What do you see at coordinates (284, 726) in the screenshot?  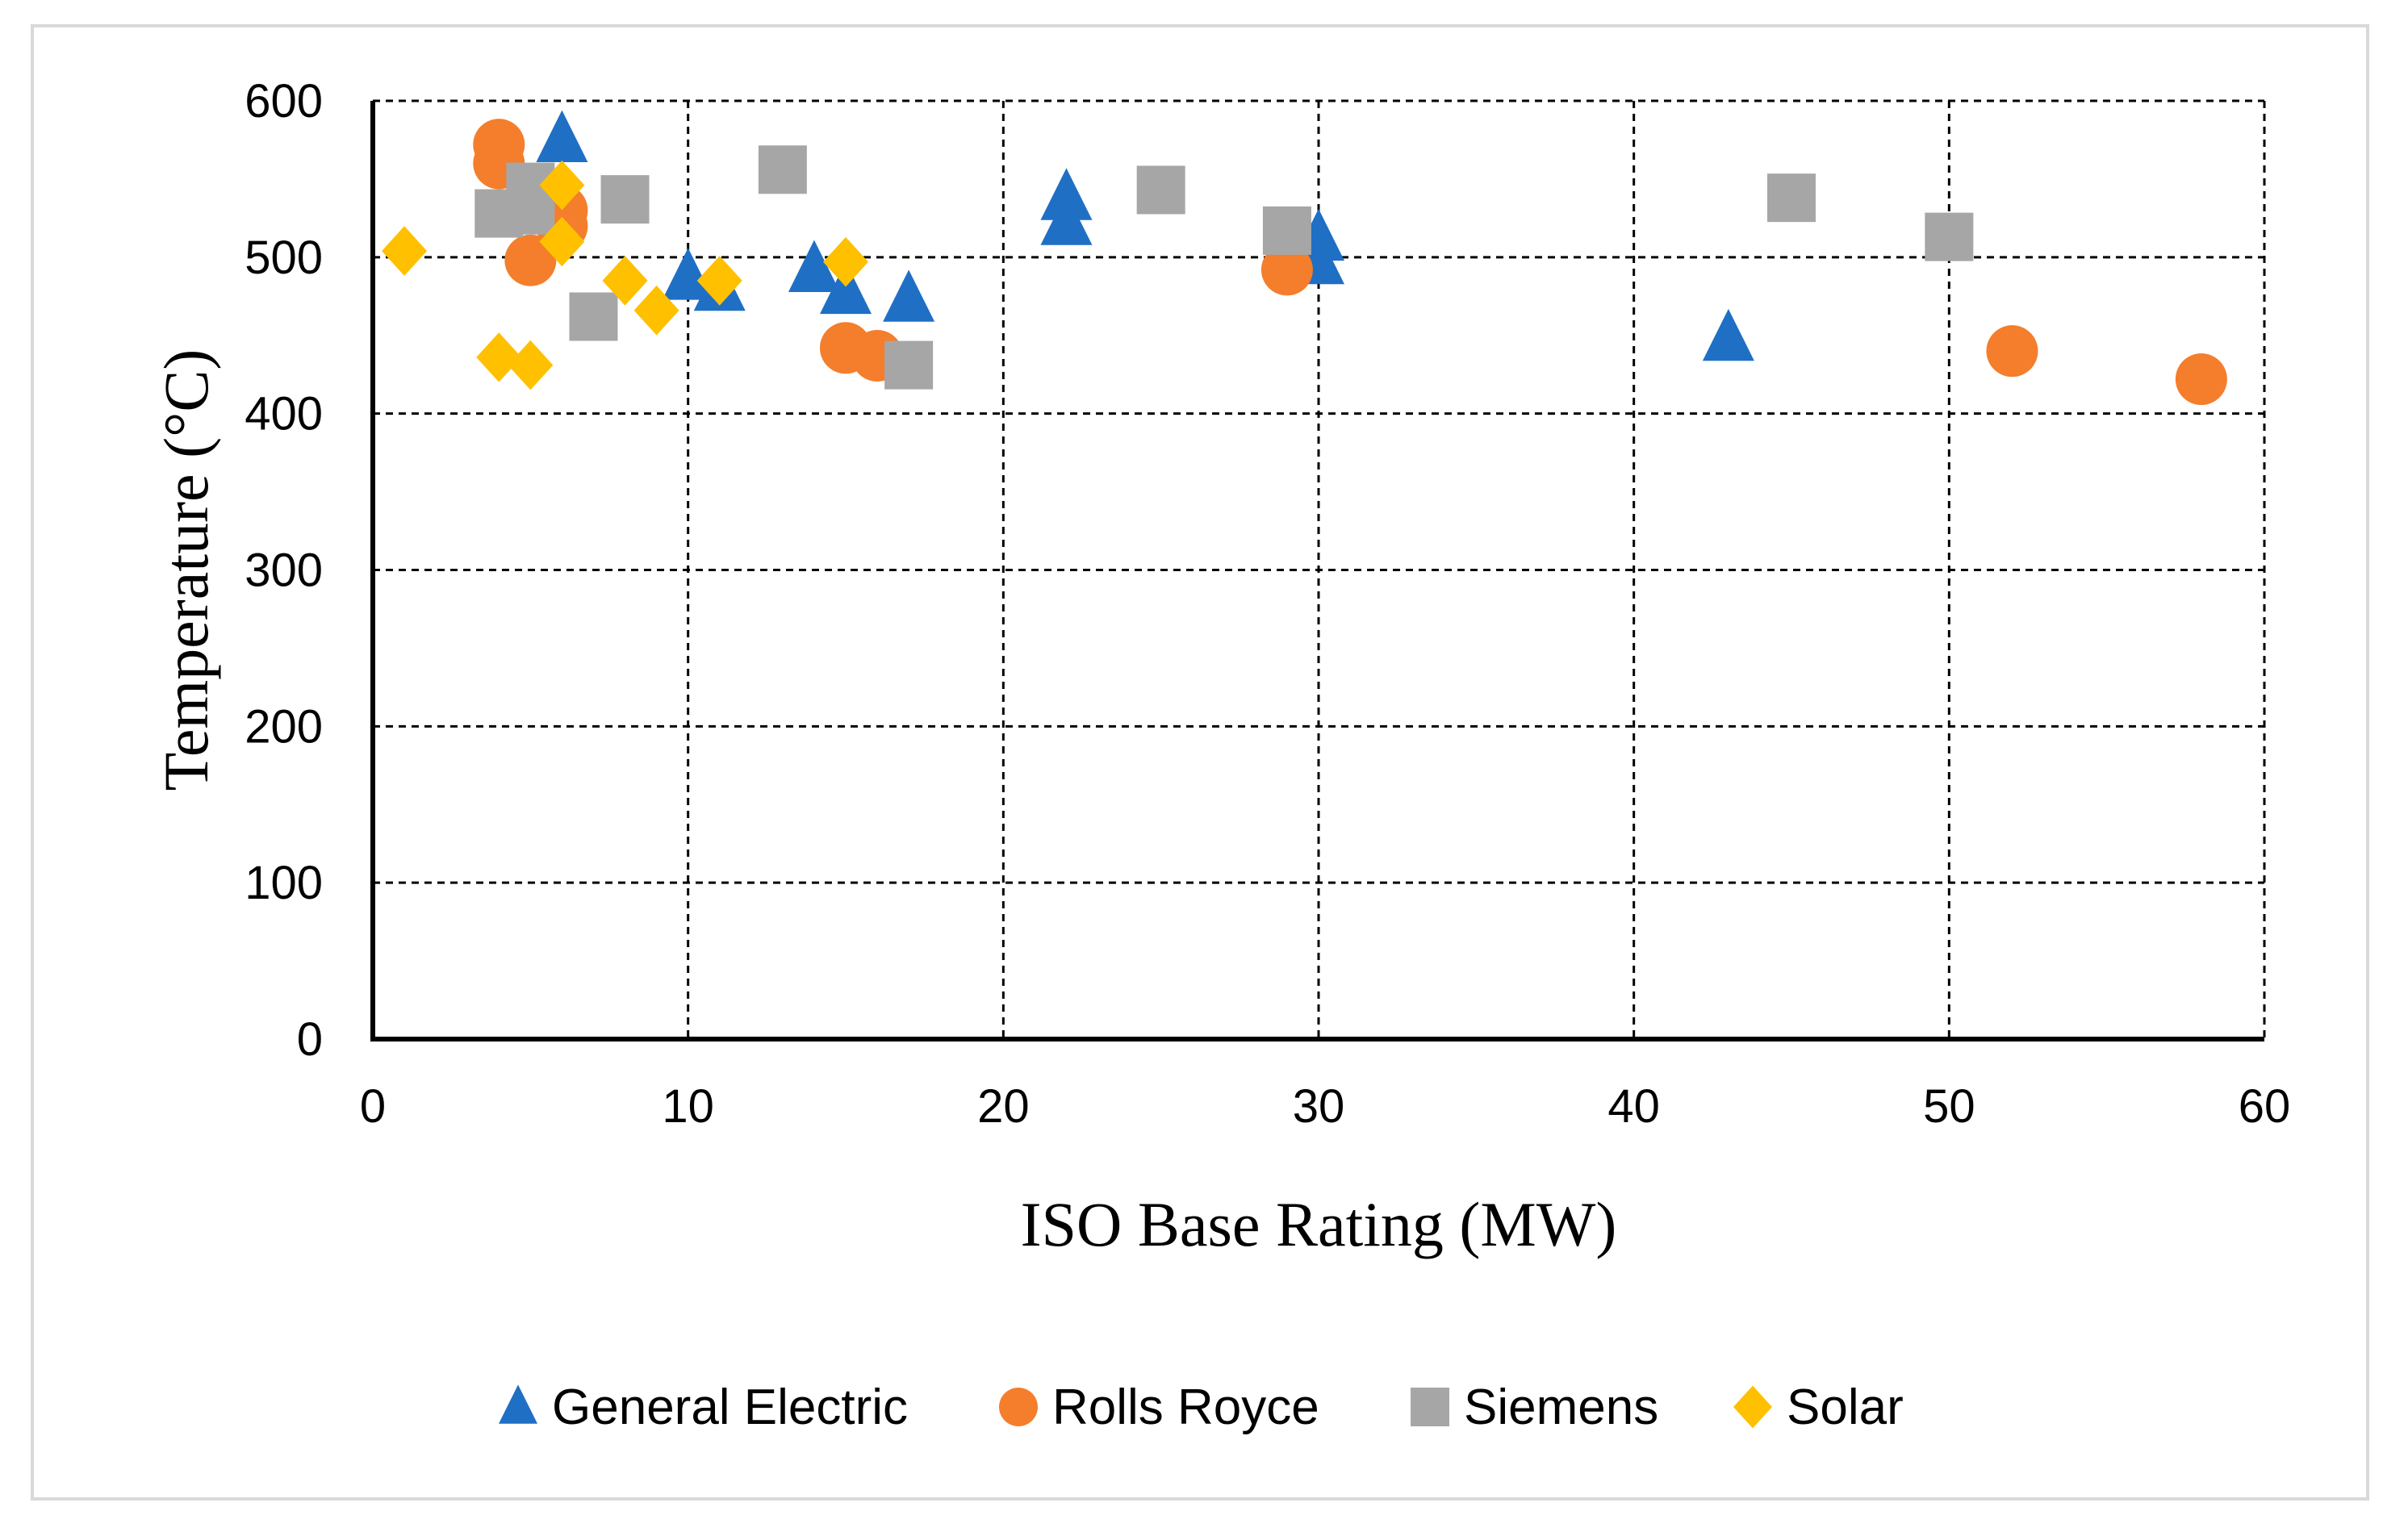 I see `y-tick-label: 200` at bounding box center [284, 726].